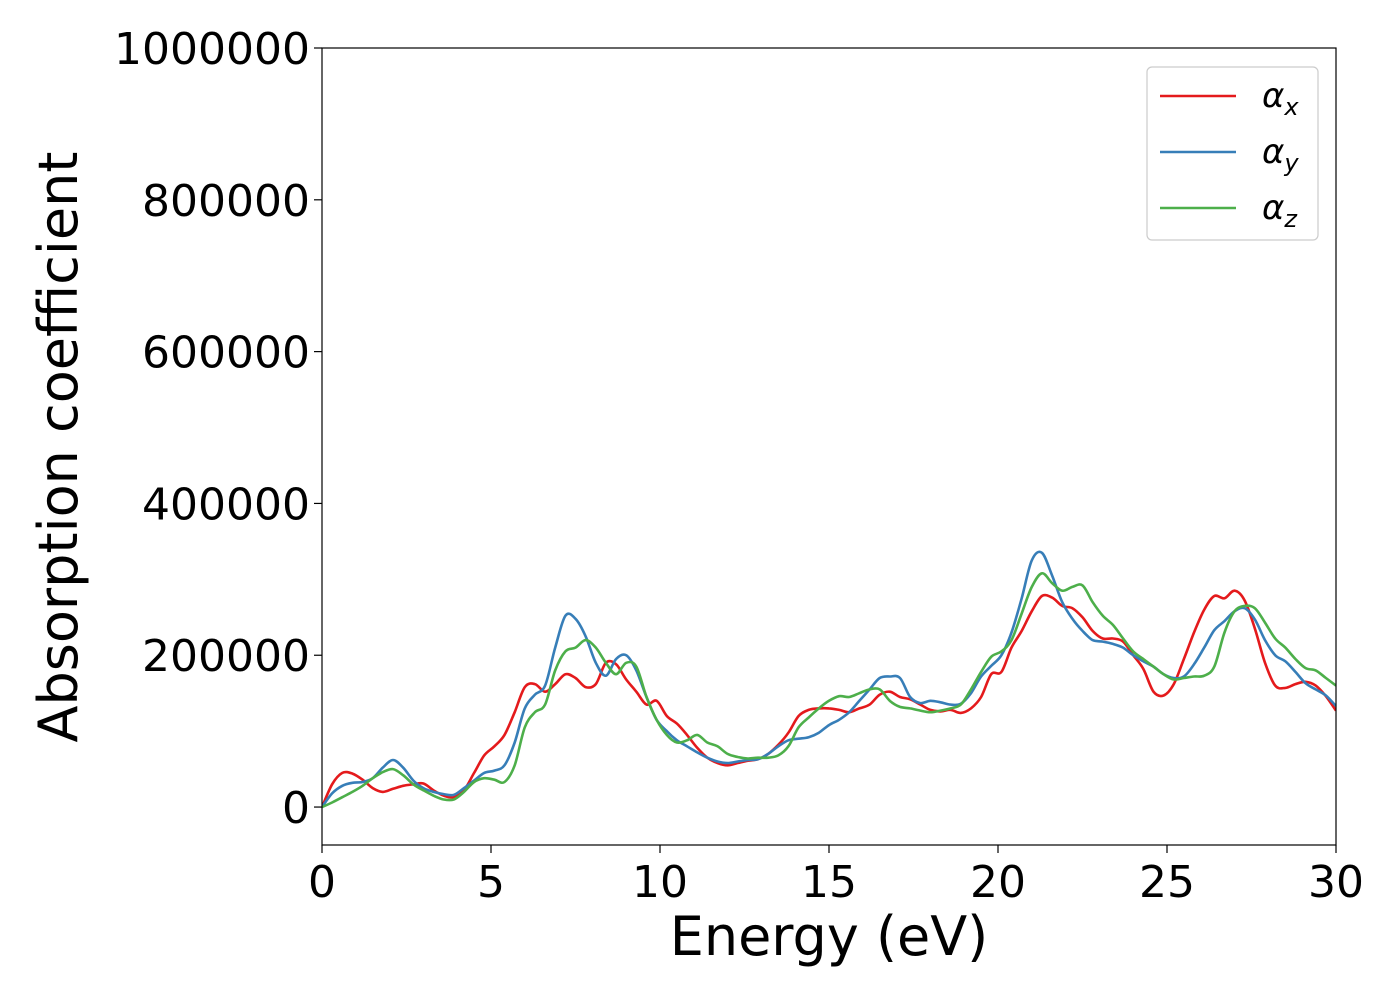 Image resolution: width=1400 pixels, height=1000 pixels. I want to click on legend-label-x: αx, so click(1280, 98).